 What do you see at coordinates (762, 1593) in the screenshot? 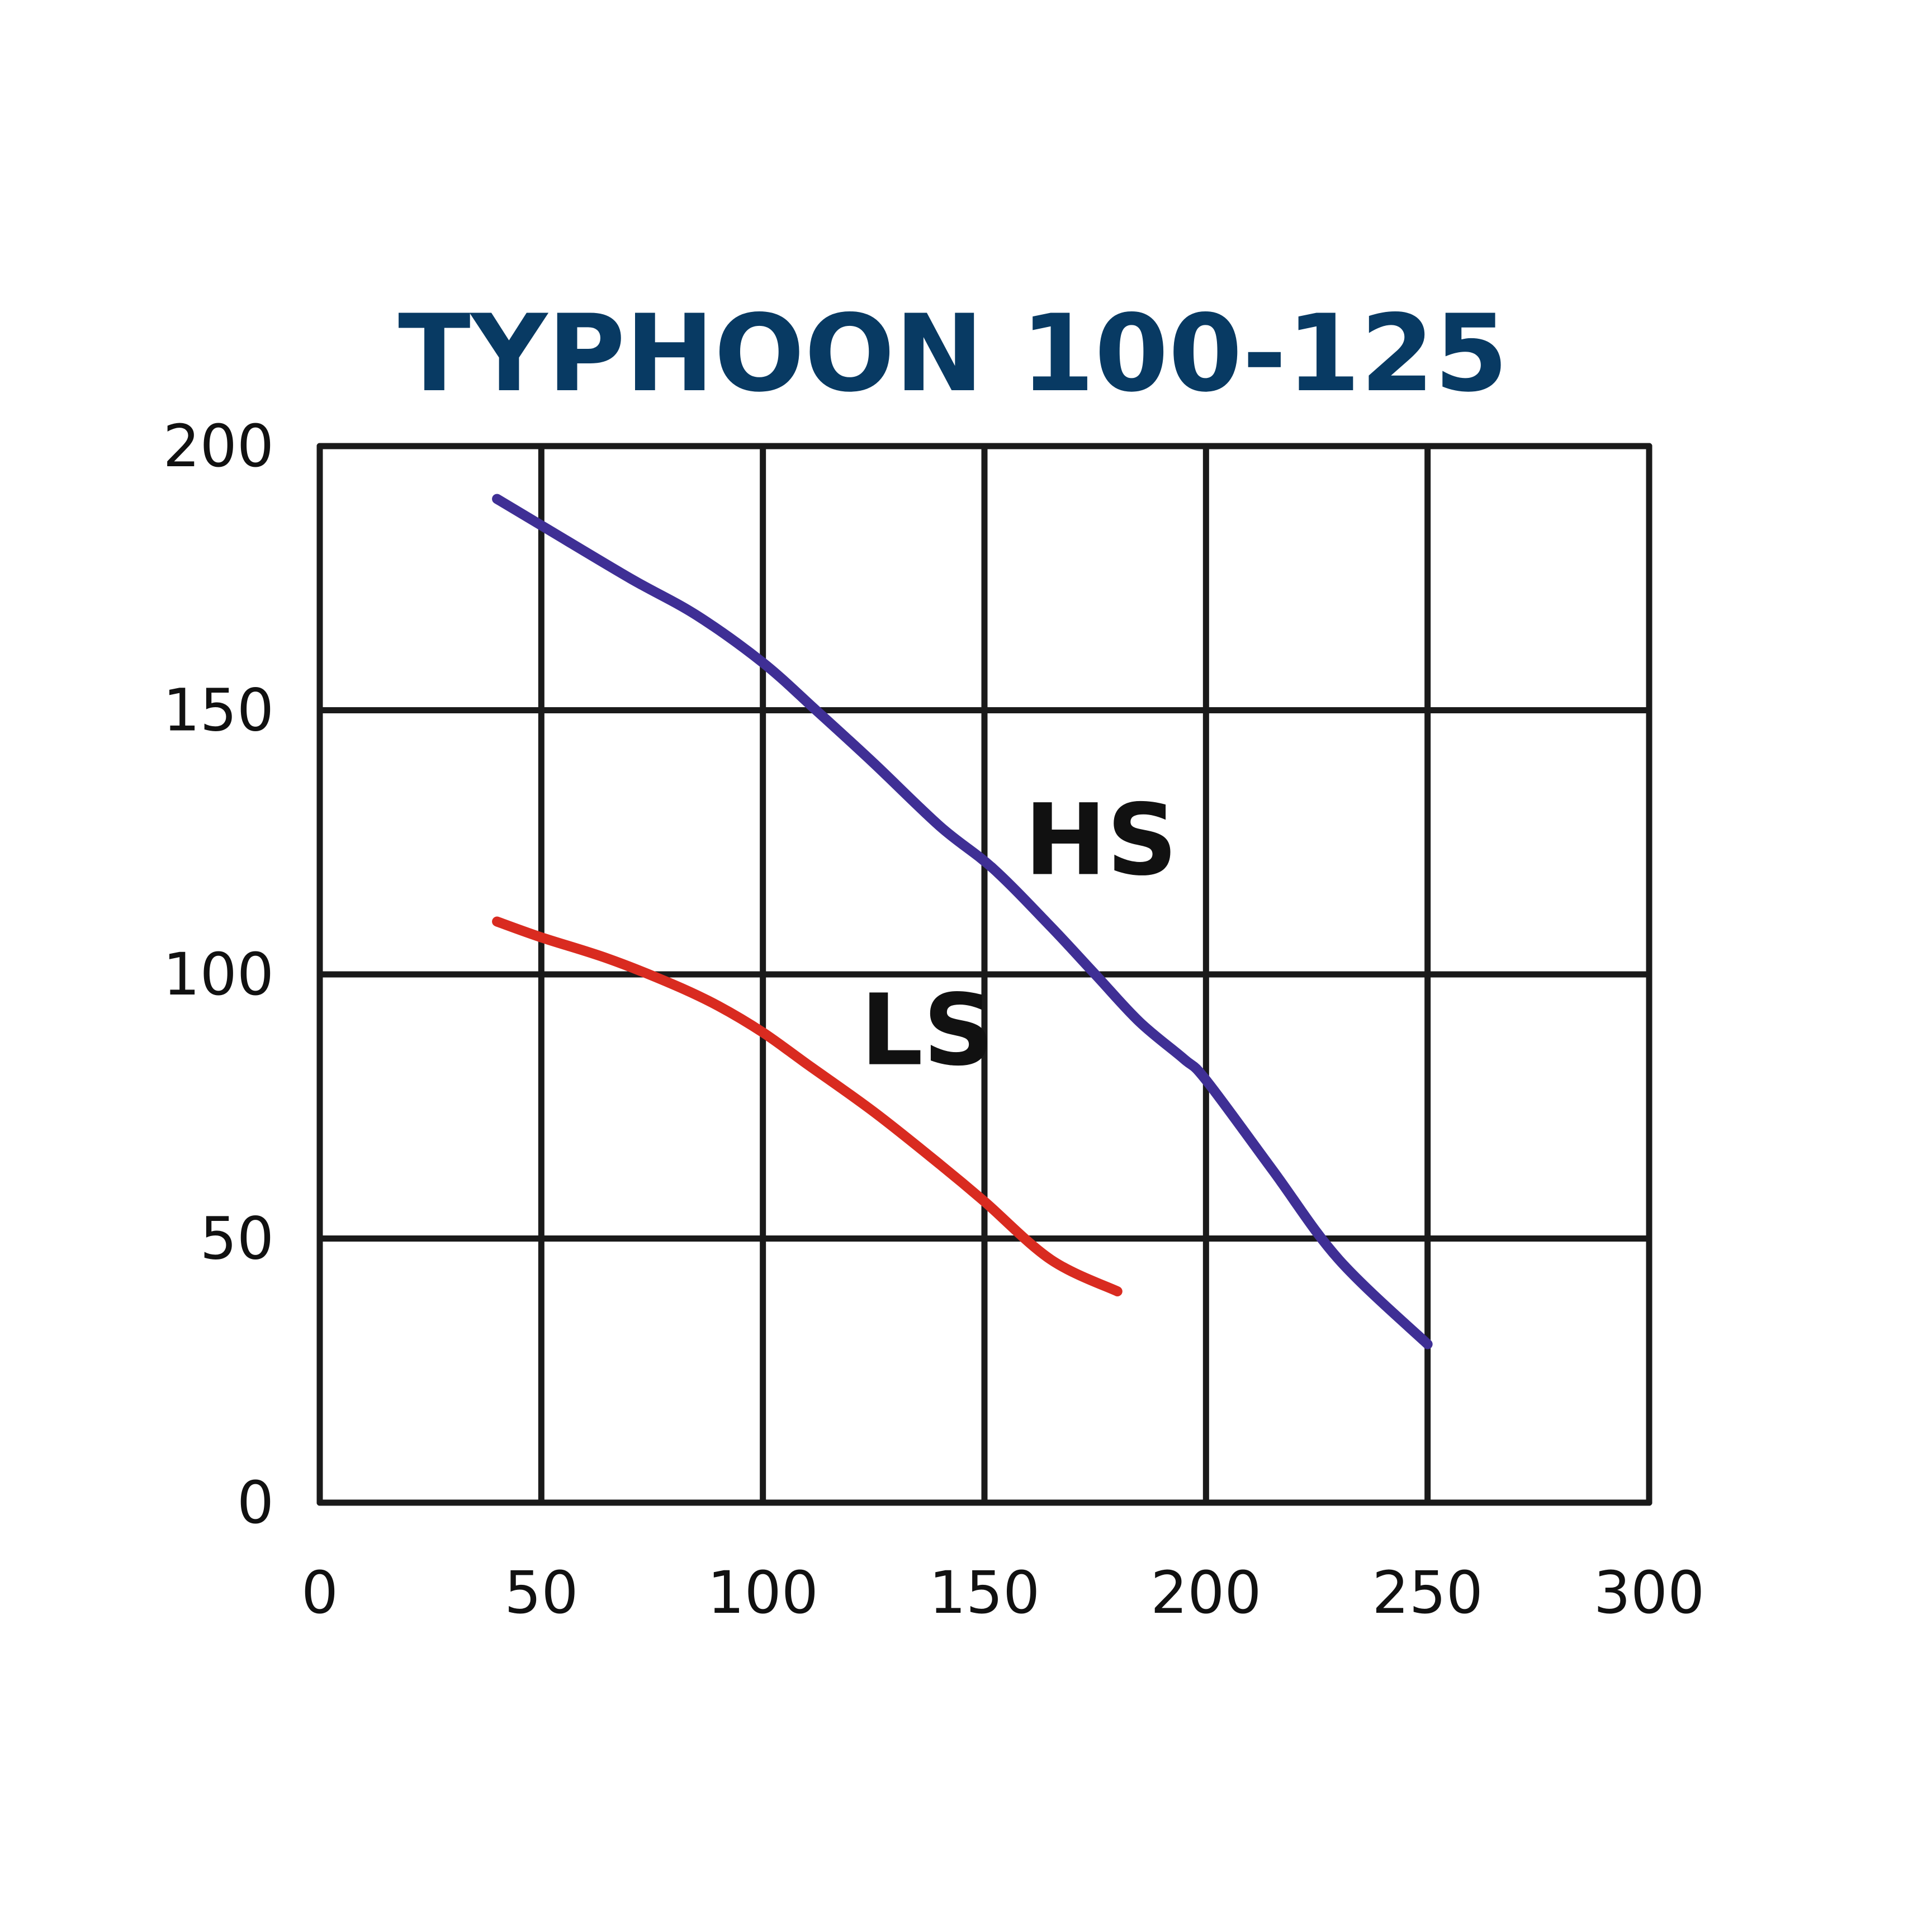
I see `x-tick-label: 100` at bounding box center [762, 1593].